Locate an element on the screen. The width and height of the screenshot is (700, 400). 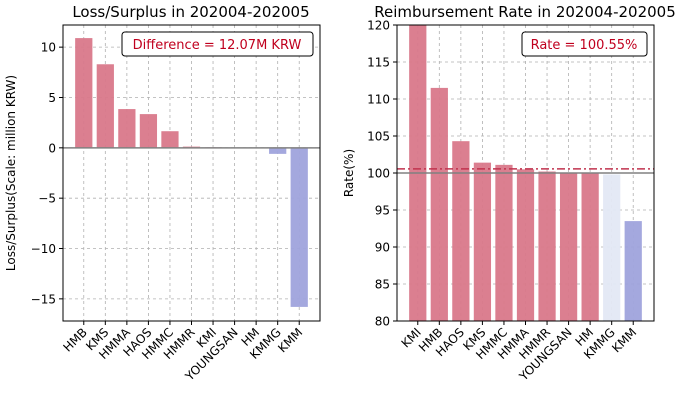
y-tick-label: 105 is located at coordinates (378, 137).